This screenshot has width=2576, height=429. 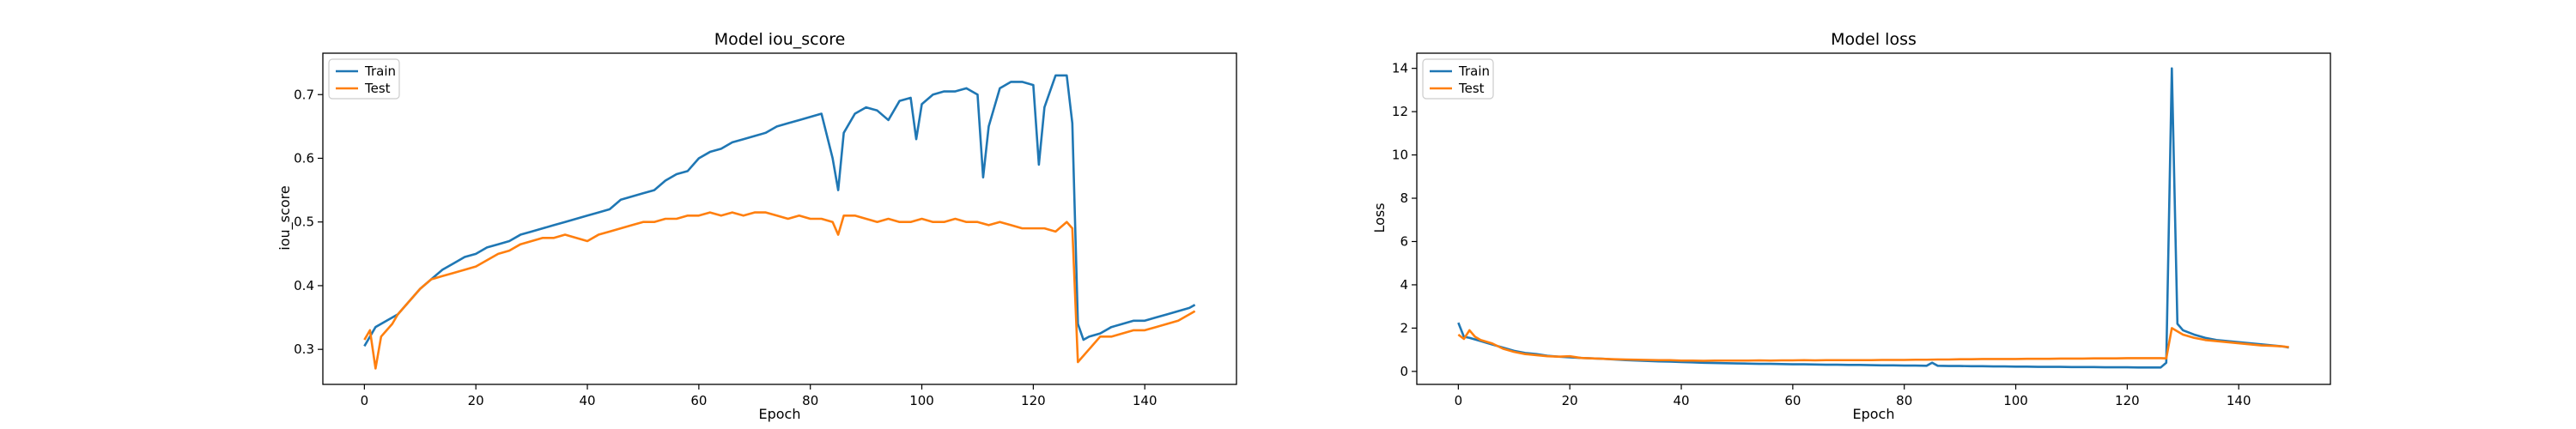 What do you see at coordinates (1404, 327) in the screenshot?
I see `y-tick-label: 2` at bounding box center [1404, 327].